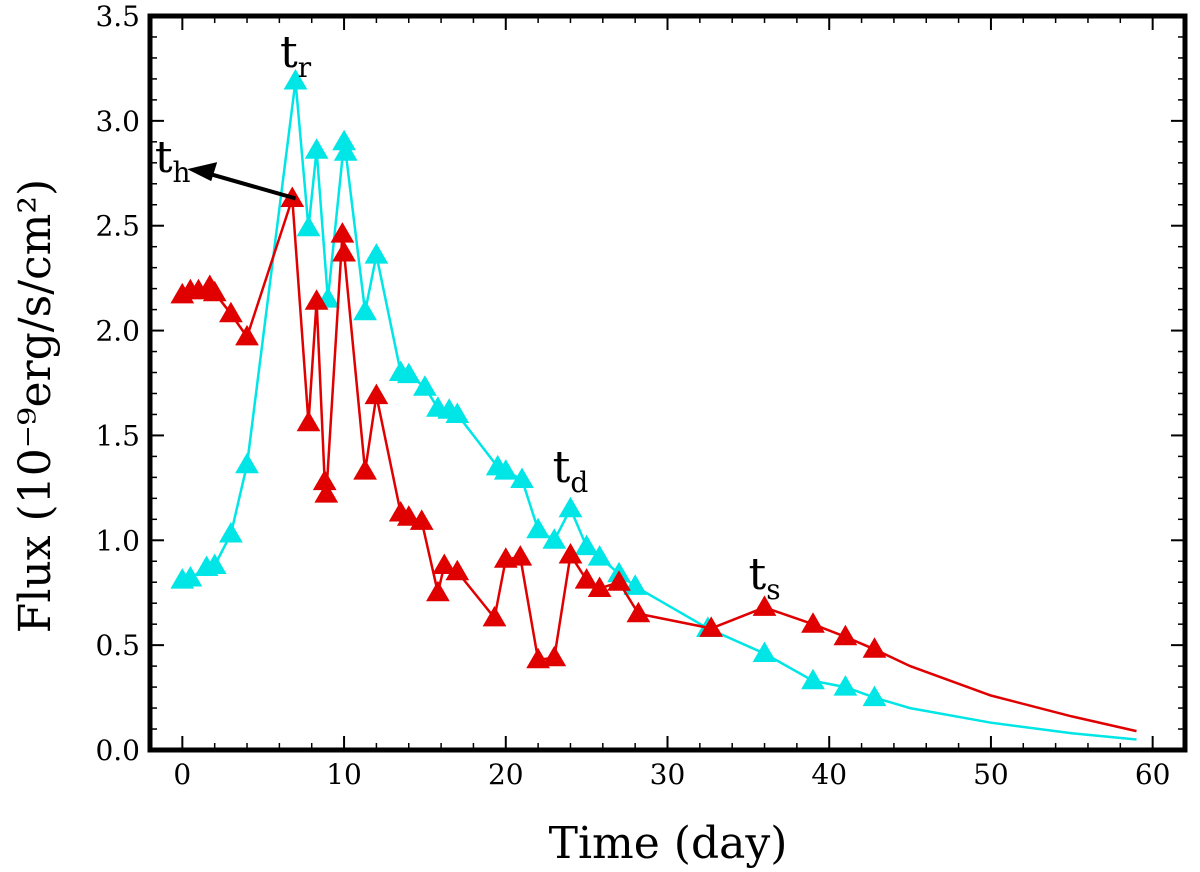 The height and width of the screenshot is (872, 1200). What do you see at coordinates (668, 774) in the screenshot?
I see `x-tick-label: 30` at bounding box center [668, 774].